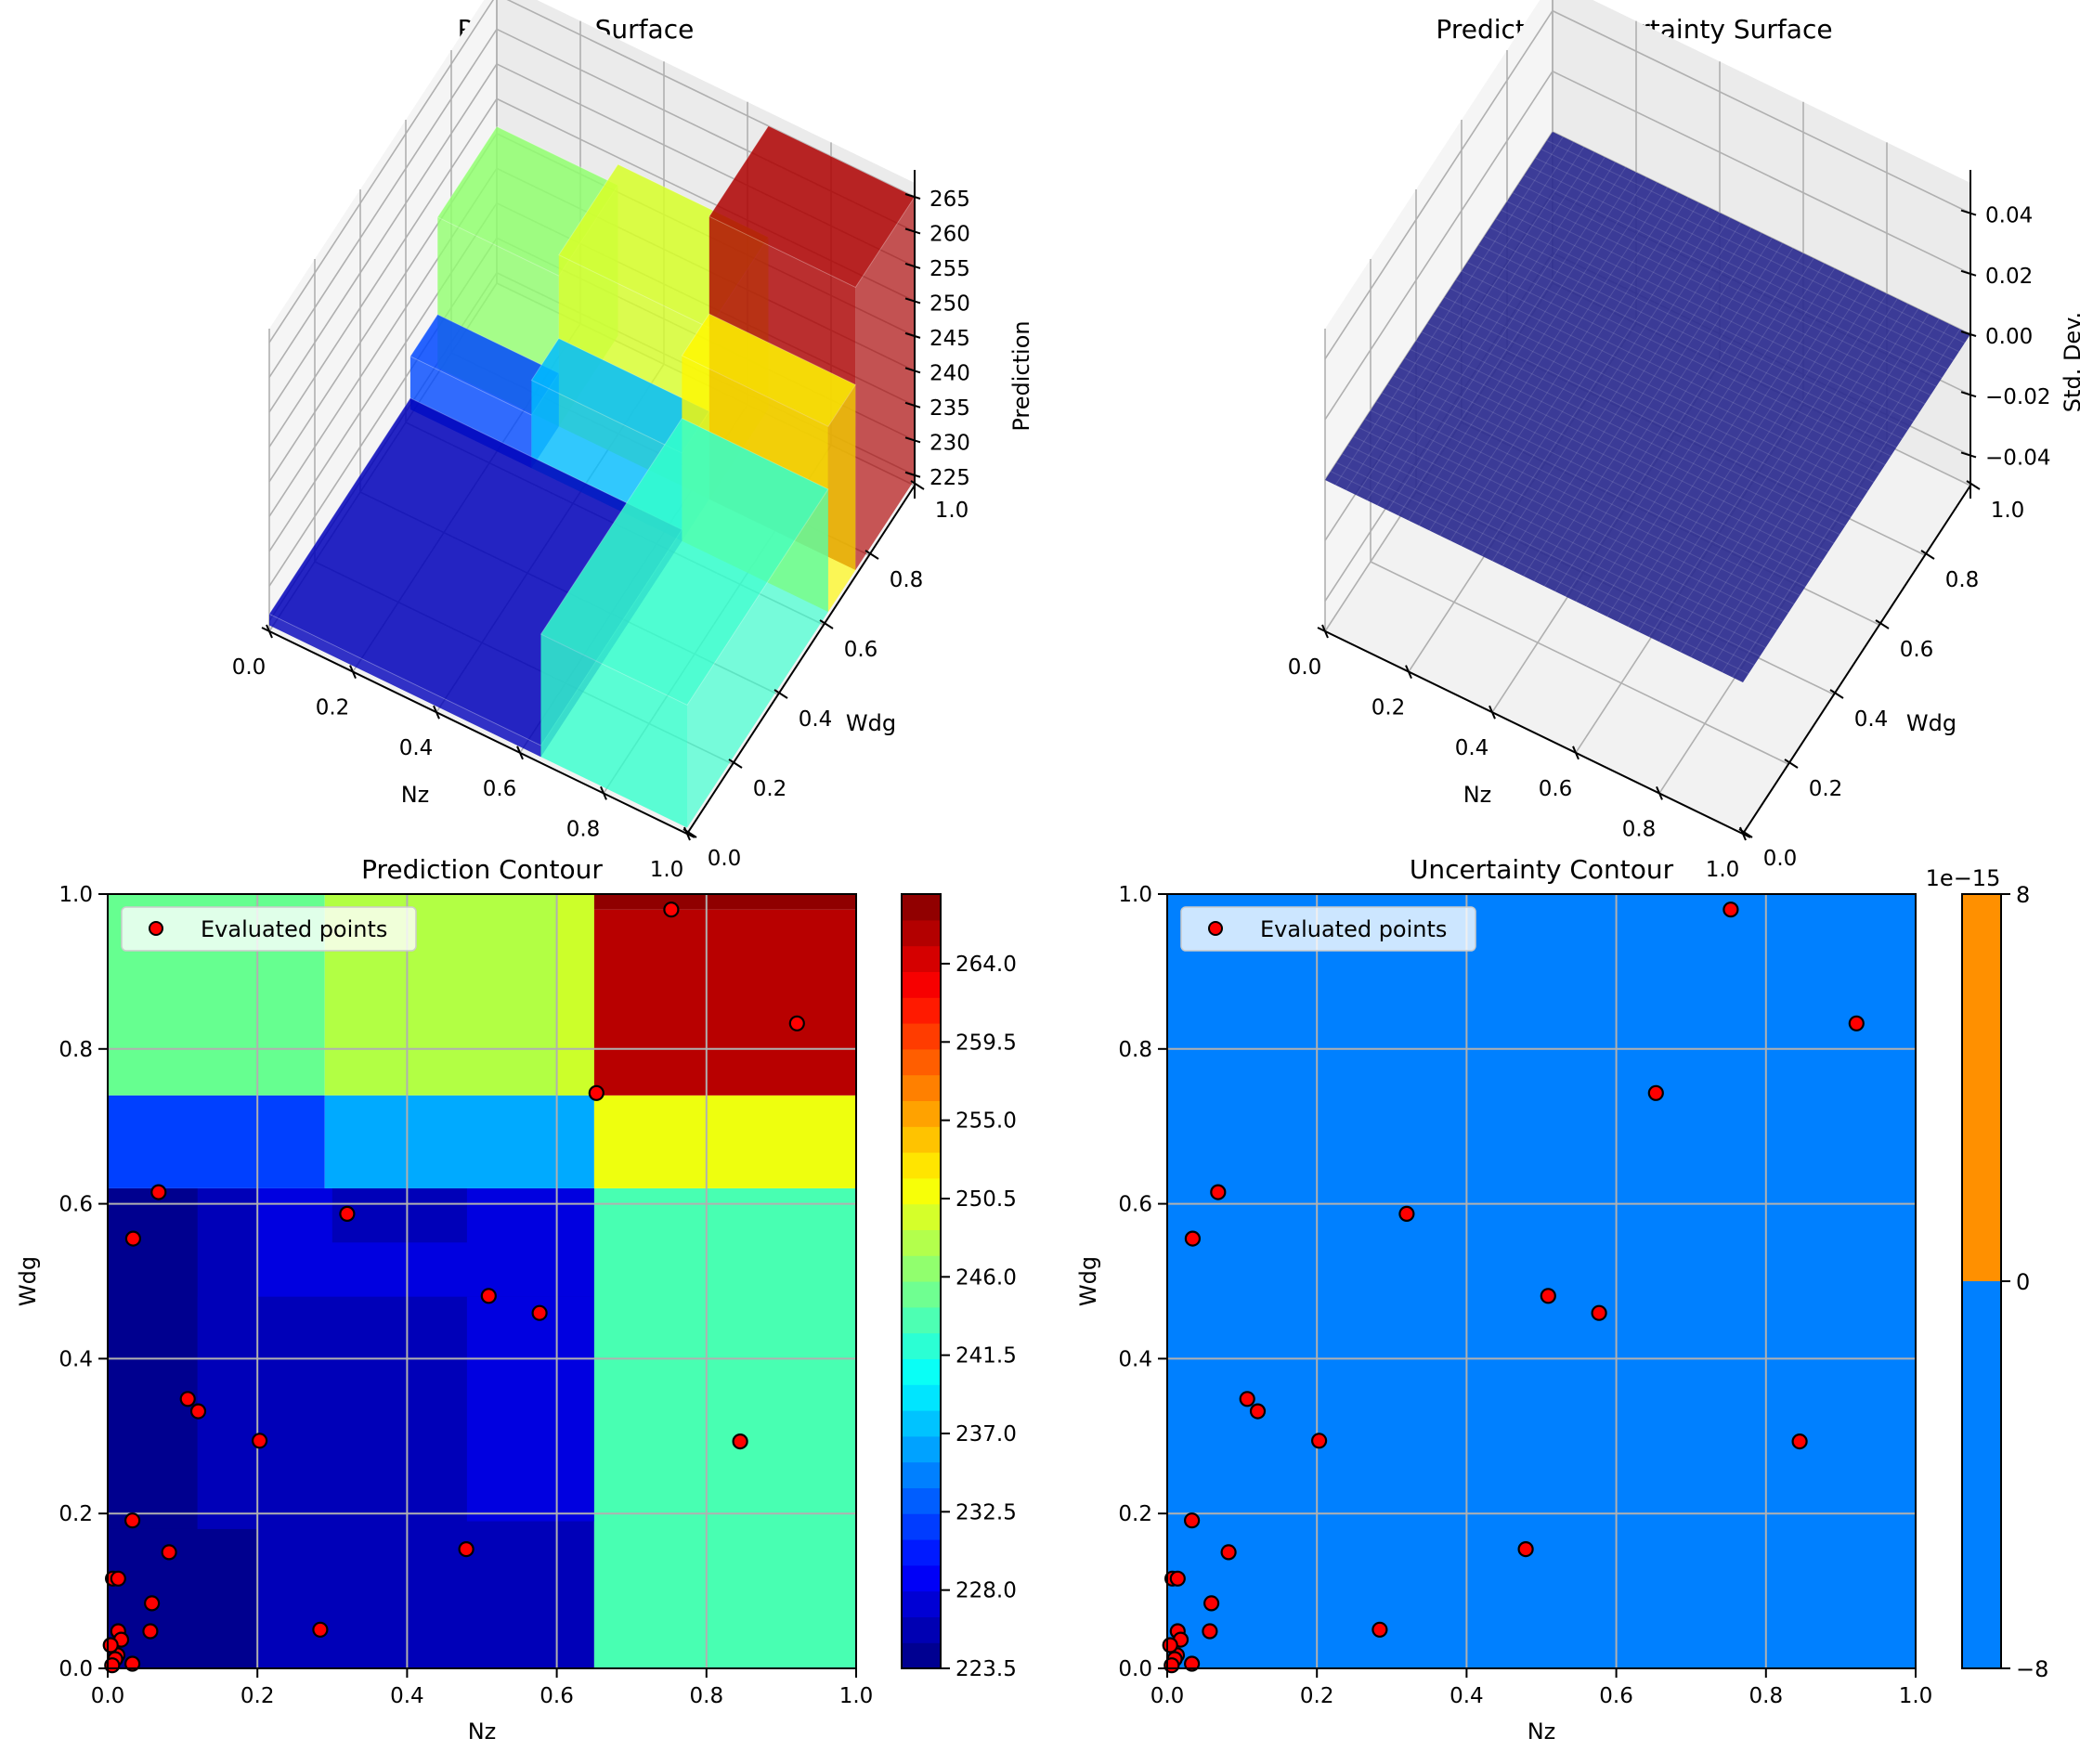  I want to click on z-tick-label: 235, so click(950, 408).